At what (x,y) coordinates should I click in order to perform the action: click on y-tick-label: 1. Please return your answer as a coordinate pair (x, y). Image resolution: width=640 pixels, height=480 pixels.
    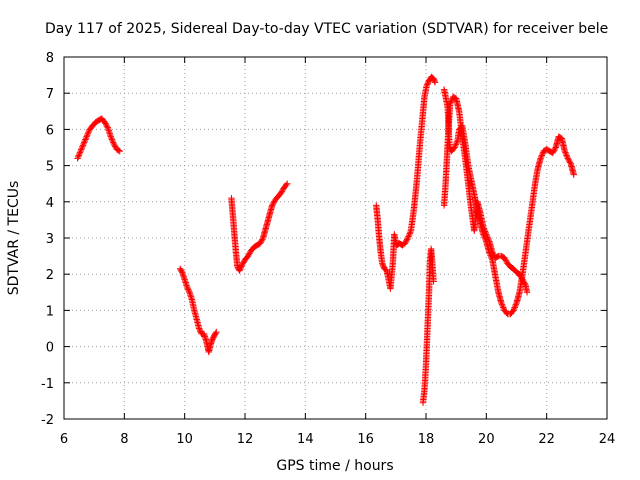
    Looking at the image, I should click on (50, 311).